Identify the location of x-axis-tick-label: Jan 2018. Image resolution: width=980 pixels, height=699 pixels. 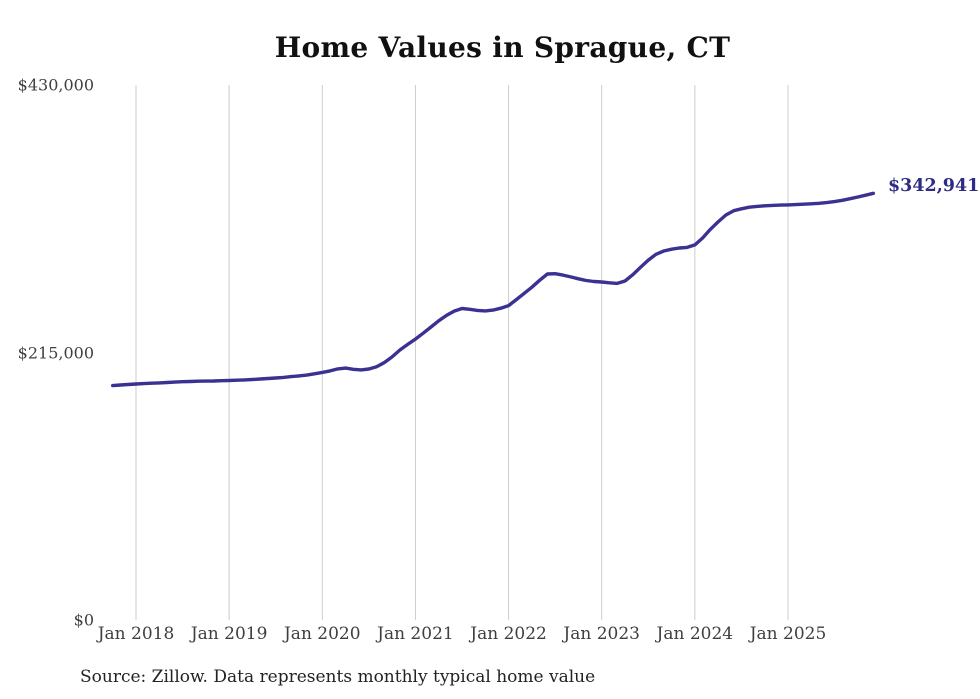
(136, 634).